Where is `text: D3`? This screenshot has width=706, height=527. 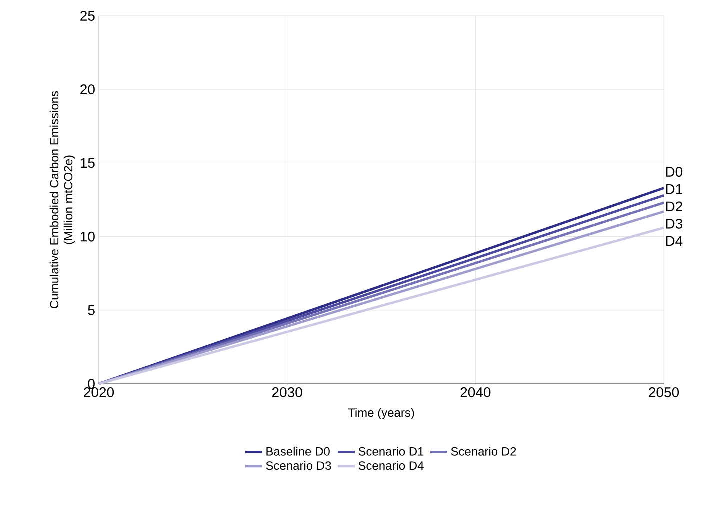
text: D3 is located at coordinates (674, 223).